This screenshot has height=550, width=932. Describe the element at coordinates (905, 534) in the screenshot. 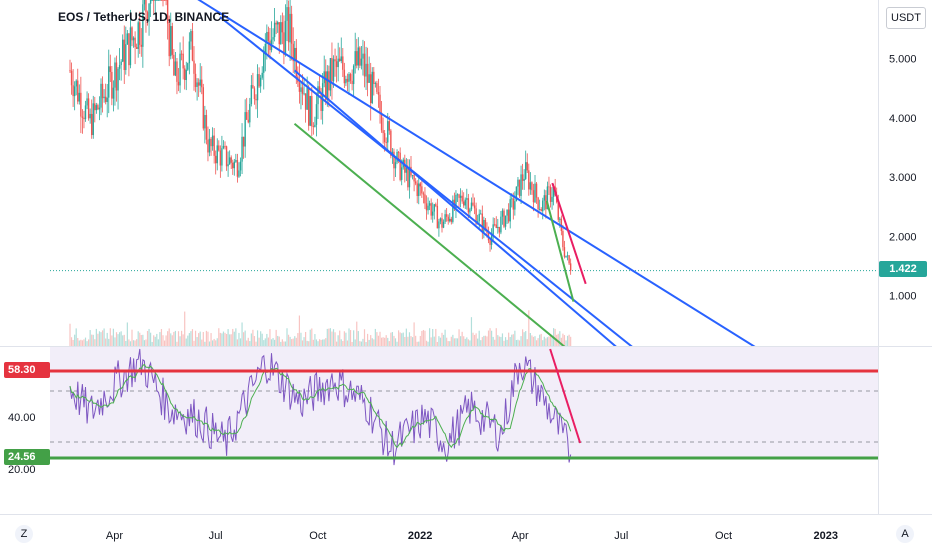

I see `auto-scale-button: A` at that location.